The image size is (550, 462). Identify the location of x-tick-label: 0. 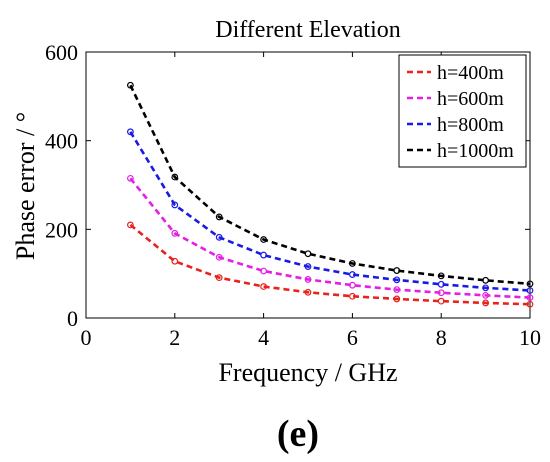
(86, 337).